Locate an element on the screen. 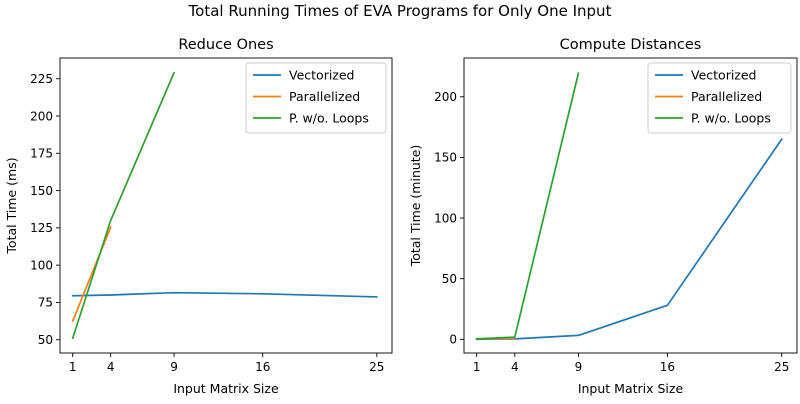 This screenshot has height=404, width=800. y-tick-label: 125 is located at coordinates (41, 228).